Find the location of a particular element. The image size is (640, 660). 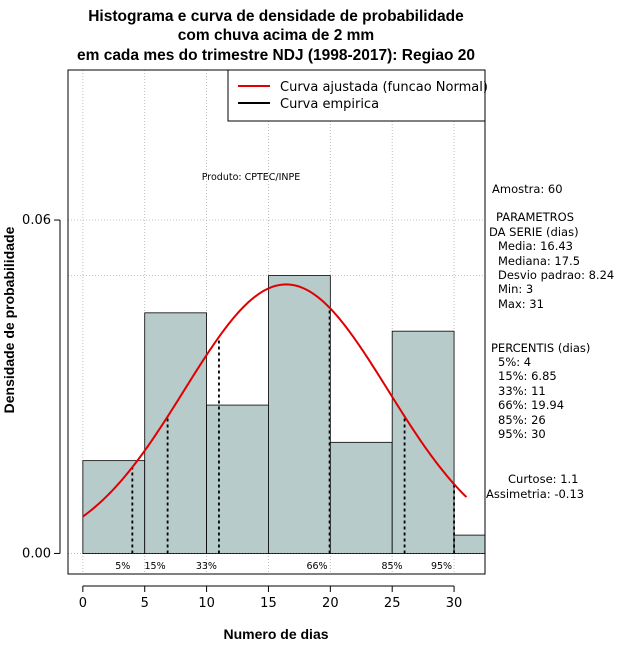

y-axis-title: Densidade de probabilidade is located at coordinates (9, 319).